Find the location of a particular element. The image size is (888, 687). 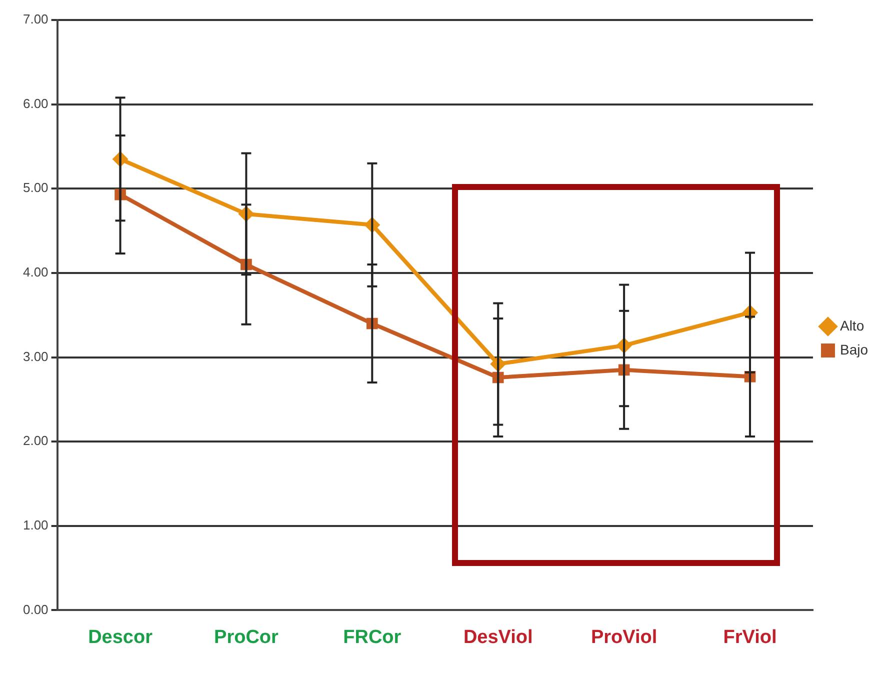

y-tick-label: 6.00 is located at coordinates (35, 103).